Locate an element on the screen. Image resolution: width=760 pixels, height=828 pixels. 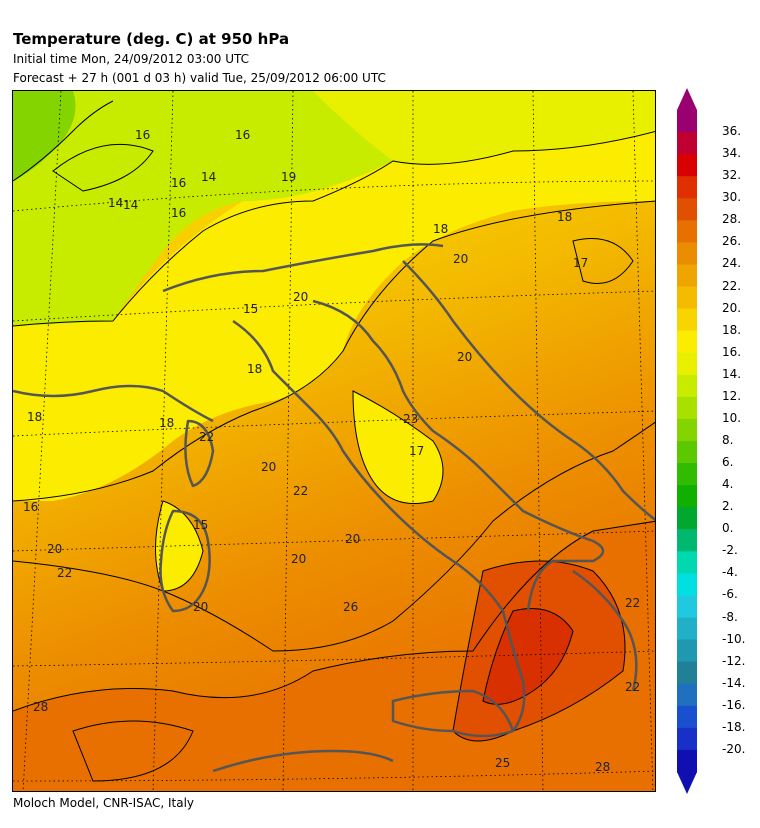
legend-label: -8. is located at coordinates (730, 616).